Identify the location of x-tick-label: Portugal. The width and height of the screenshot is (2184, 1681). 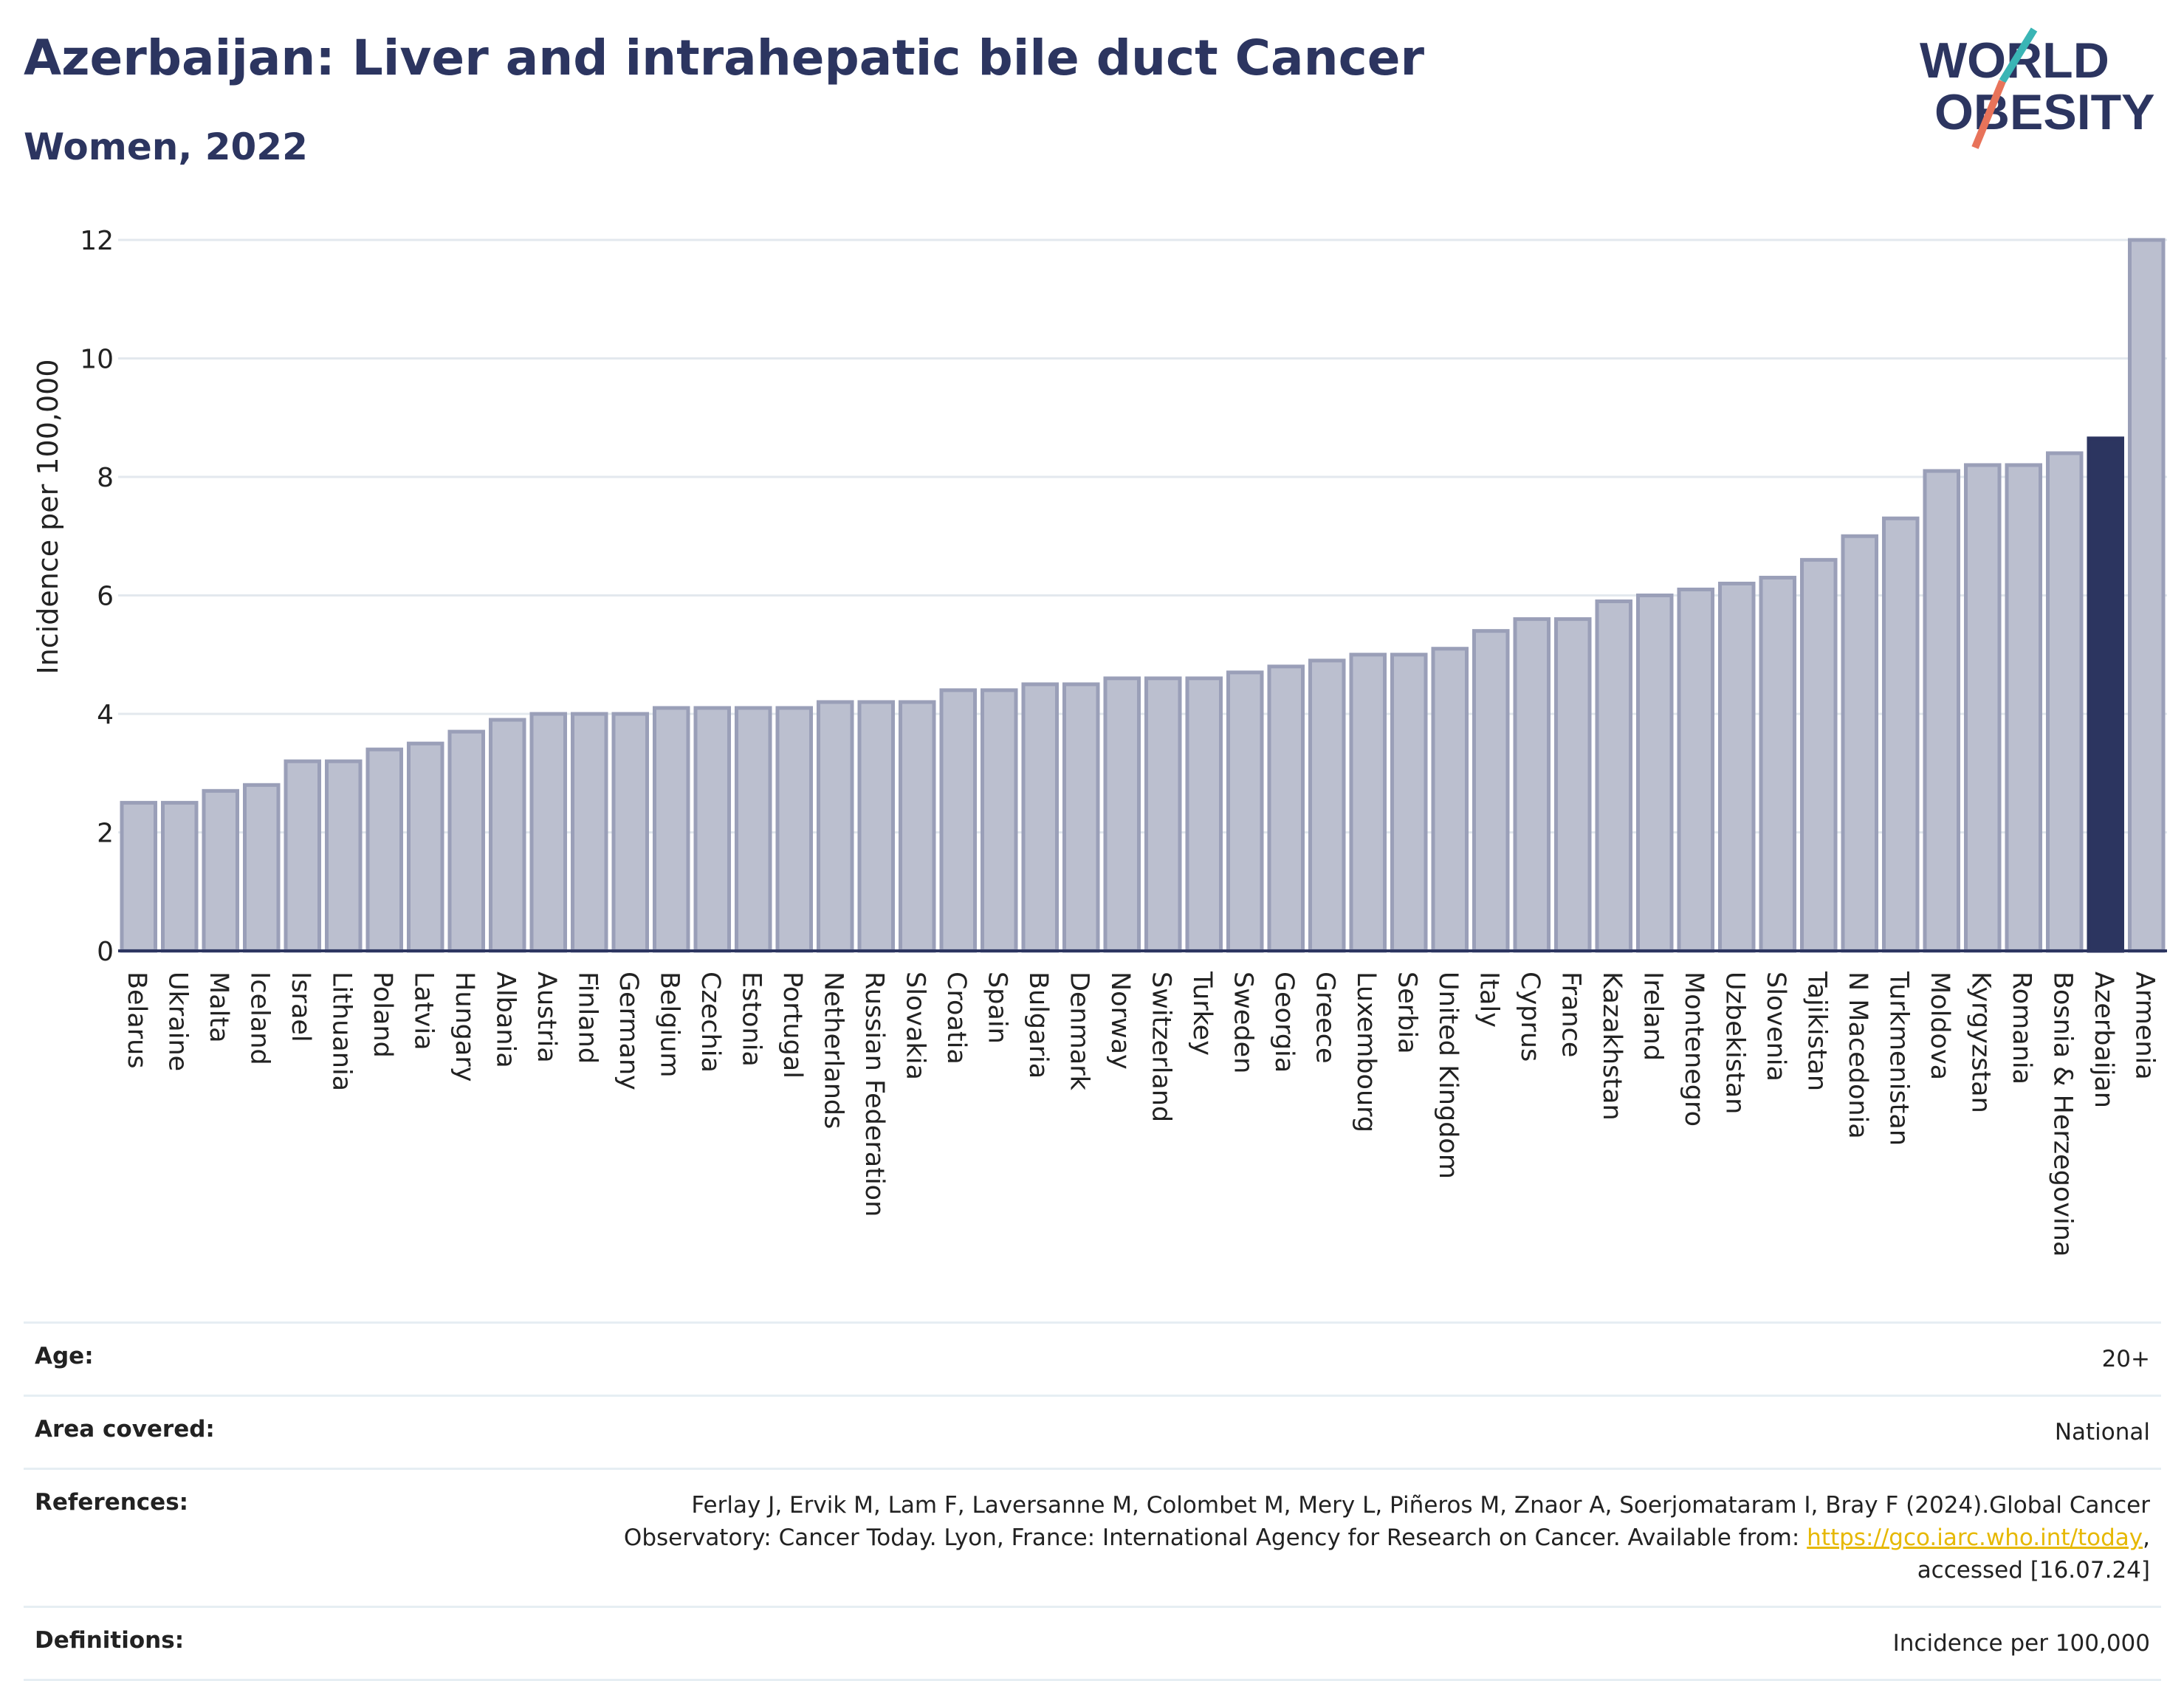
(792, 1025).